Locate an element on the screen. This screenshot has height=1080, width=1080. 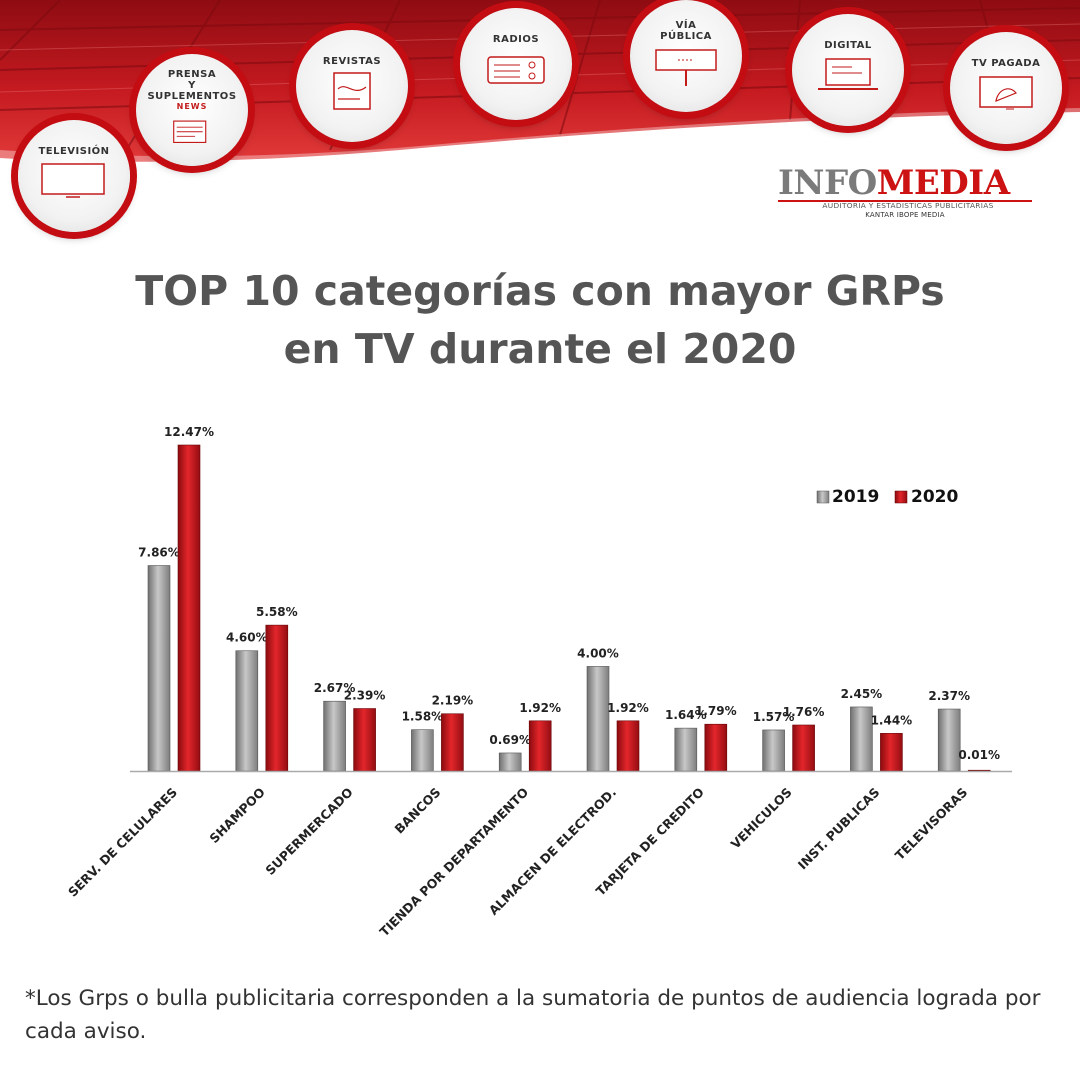
tv-screen-icon is located at coordinates (74, 182).